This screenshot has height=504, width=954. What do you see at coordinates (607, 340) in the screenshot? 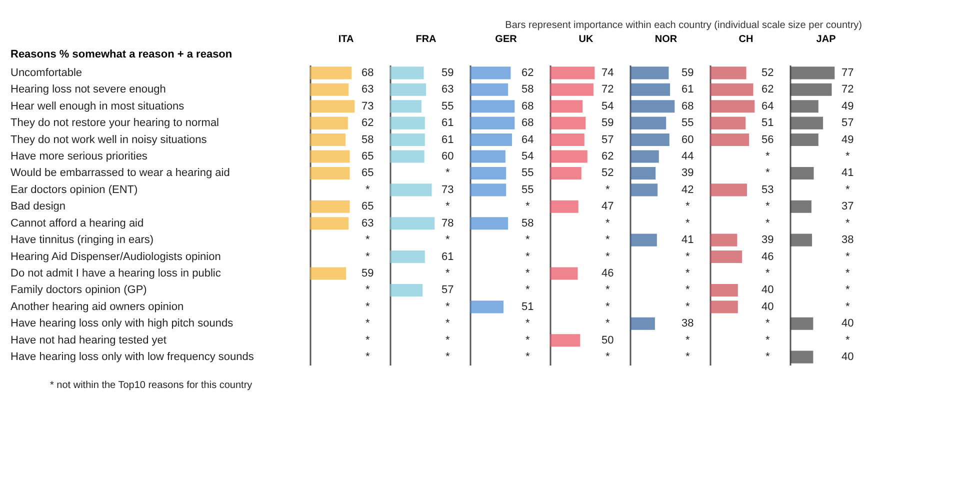
I see `data-label: 50` at bounding box center [607, 340].